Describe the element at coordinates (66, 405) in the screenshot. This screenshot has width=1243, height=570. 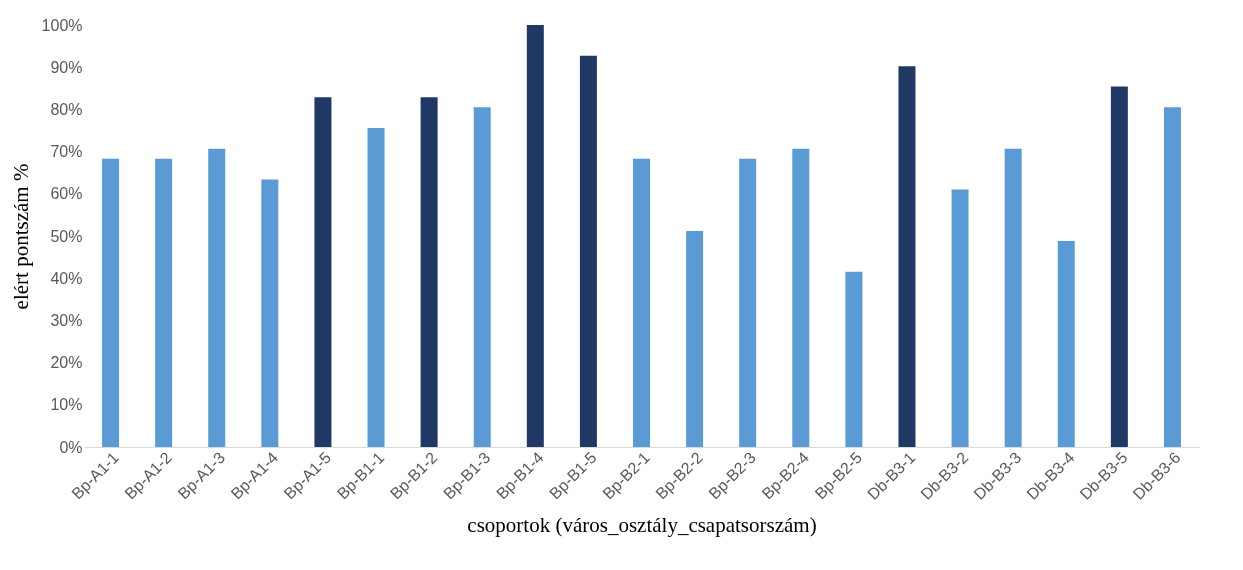
I see `y-tick-label: 10%` at that location.